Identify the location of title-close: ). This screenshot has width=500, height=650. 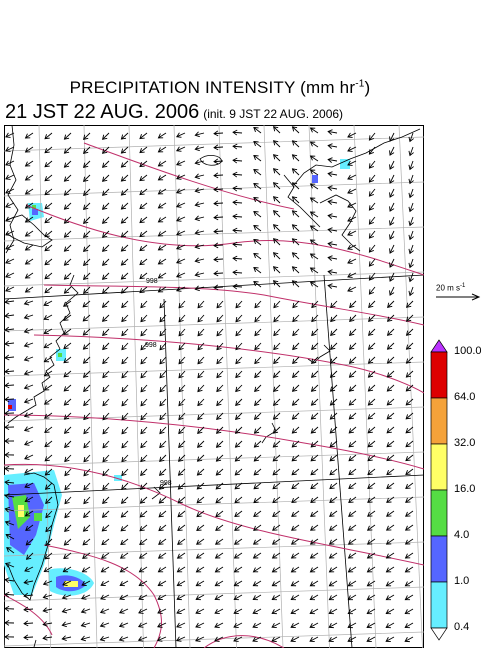
(367, 87).